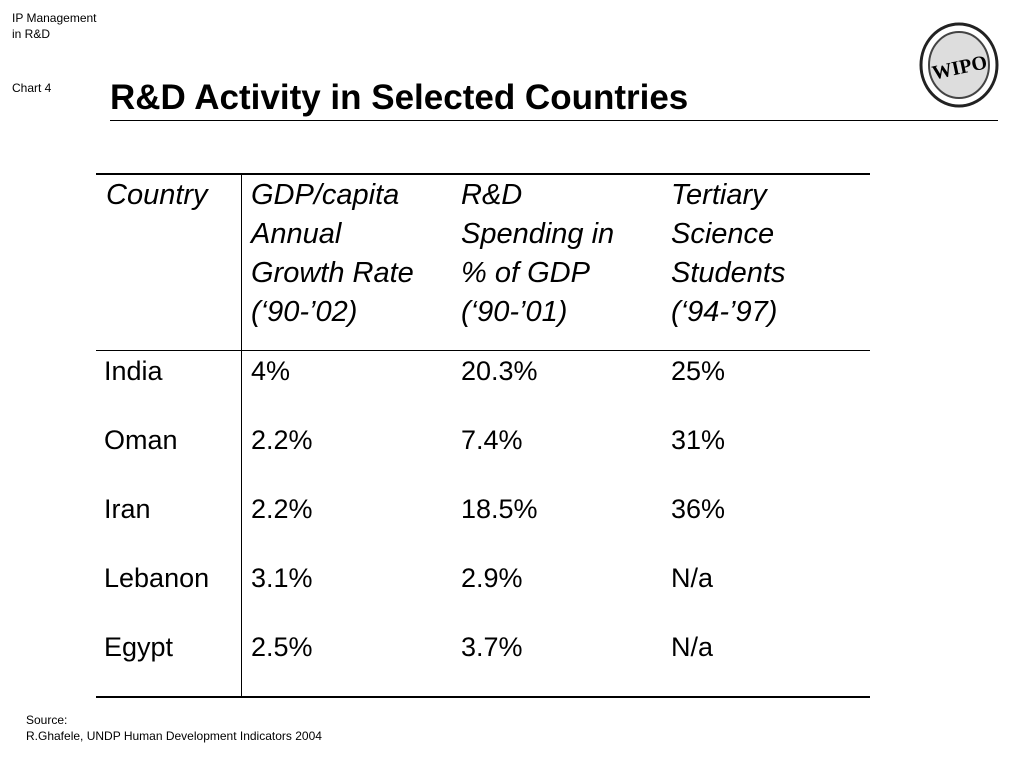 This screenshot has height=768, width=1024. What do you see at coordinates (499, 509) in the screenshot?
I see `cell: 18.5%` at bounding box center [499, 509].